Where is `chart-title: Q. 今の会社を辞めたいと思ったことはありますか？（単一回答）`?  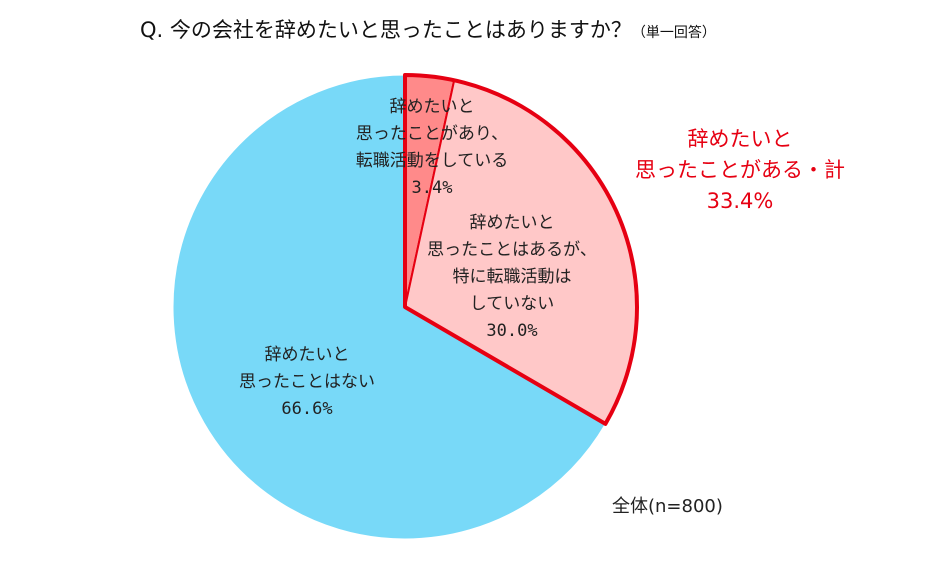
chart-title: Q. 今の会社を辞めたいと思ったことはありますか？（単一回答） is located at coordinates (428, 29).